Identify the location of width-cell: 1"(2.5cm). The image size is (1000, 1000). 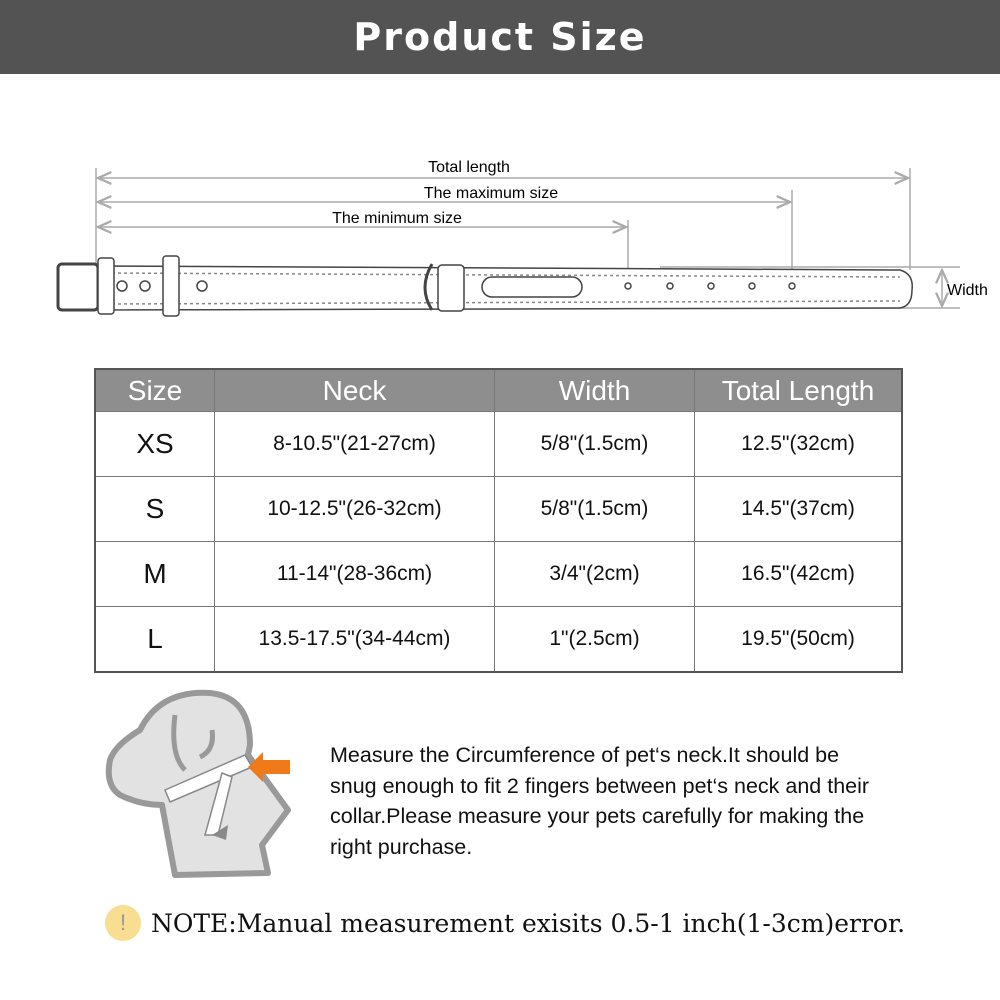
(594, 639).